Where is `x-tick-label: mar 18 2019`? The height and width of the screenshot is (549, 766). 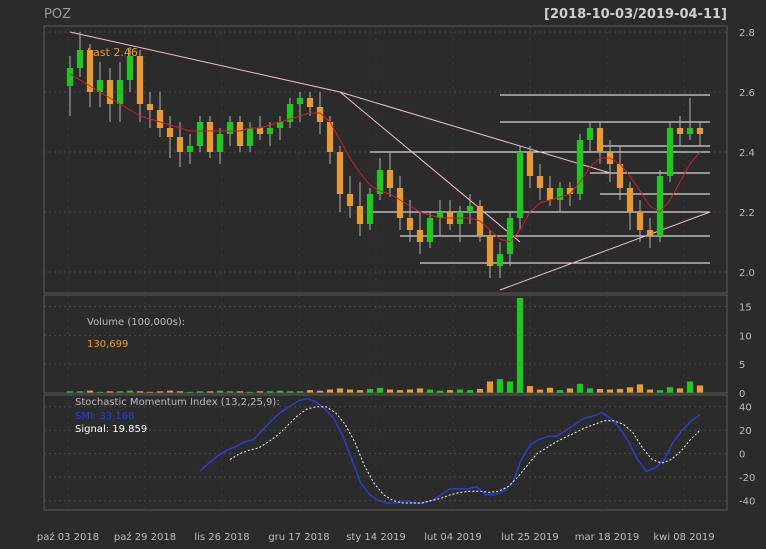 x-tick-label: mar 18 2019 is located at coordinates (607, 537).